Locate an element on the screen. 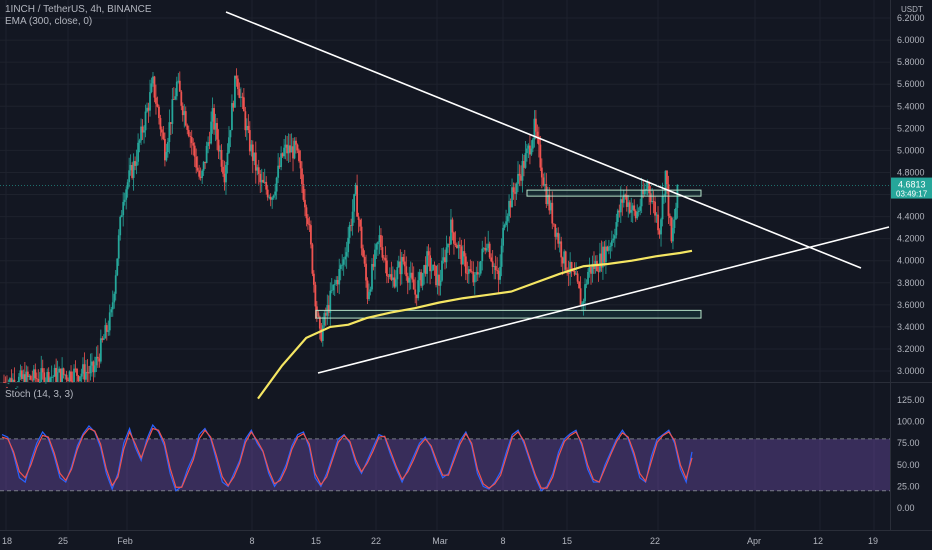 The width and height of the screenshot is (932, 550). ema-line is located at coordinates (475, 324).